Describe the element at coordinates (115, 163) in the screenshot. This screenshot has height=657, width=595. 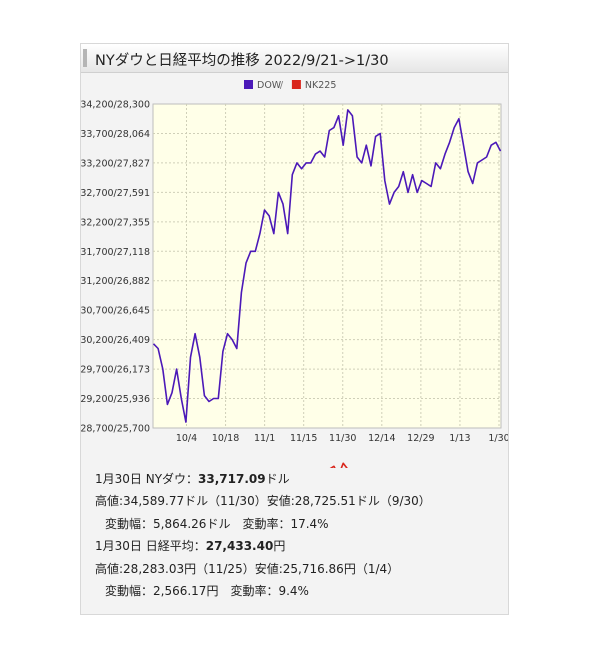
I see `y-tick-label: 33,200/27,827` at that location.